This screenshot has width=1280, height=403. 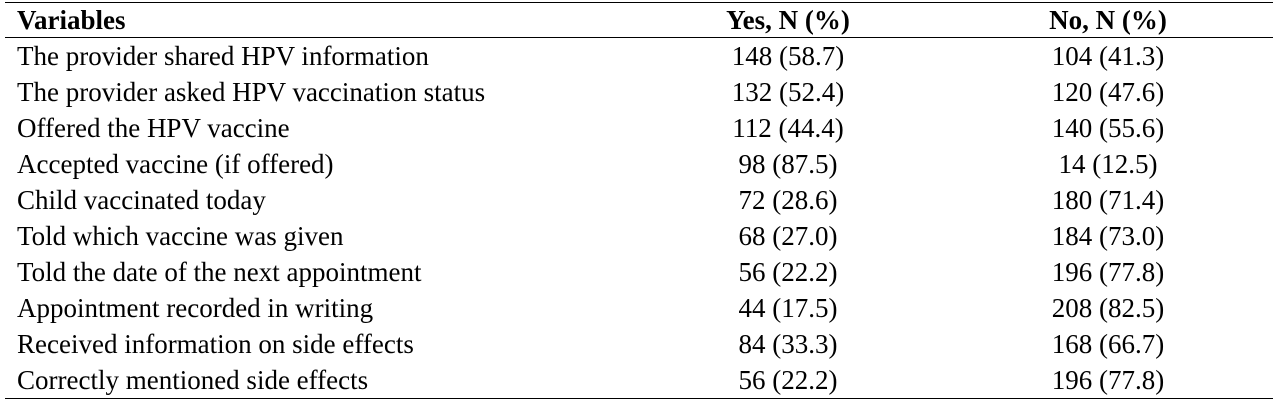 I want to click on yes-cell: 68 (27.0), so click(x=788, y=236).